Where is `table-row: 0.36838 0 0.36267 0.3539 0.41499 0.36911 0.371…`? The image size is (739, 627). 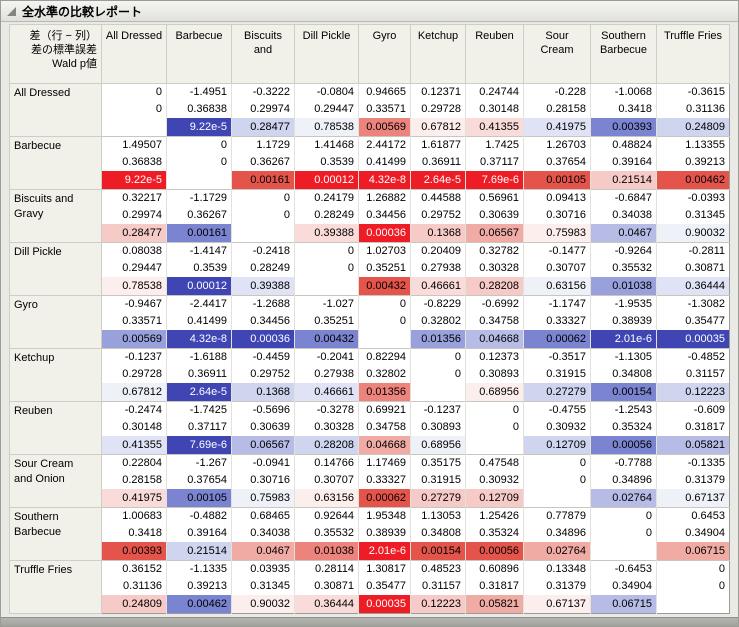 table-row: 0.36838 0 0.36267 0.3539 0.41499 0.36911 0.371… is located at coordinates (370, 162).